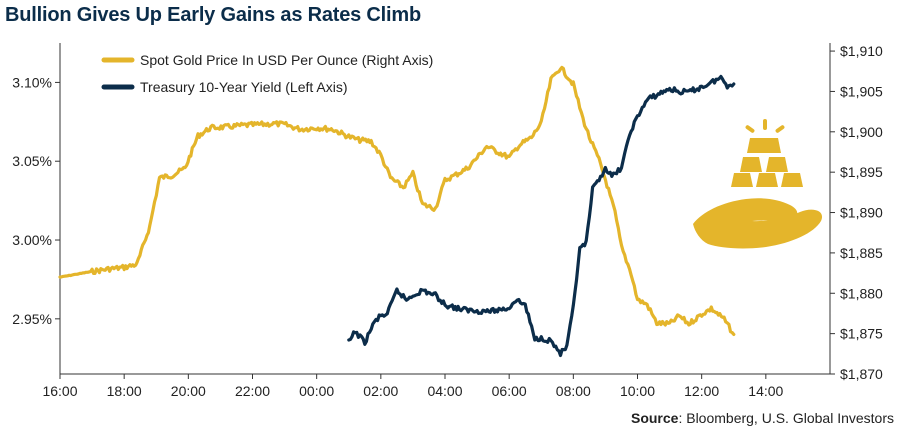 Image resolution: width=900 pixels, height=432 pixels. Describe the element at coordinates (861, 51) in the screenshot. I see `y-right-tick-label: $1,910` at that location.